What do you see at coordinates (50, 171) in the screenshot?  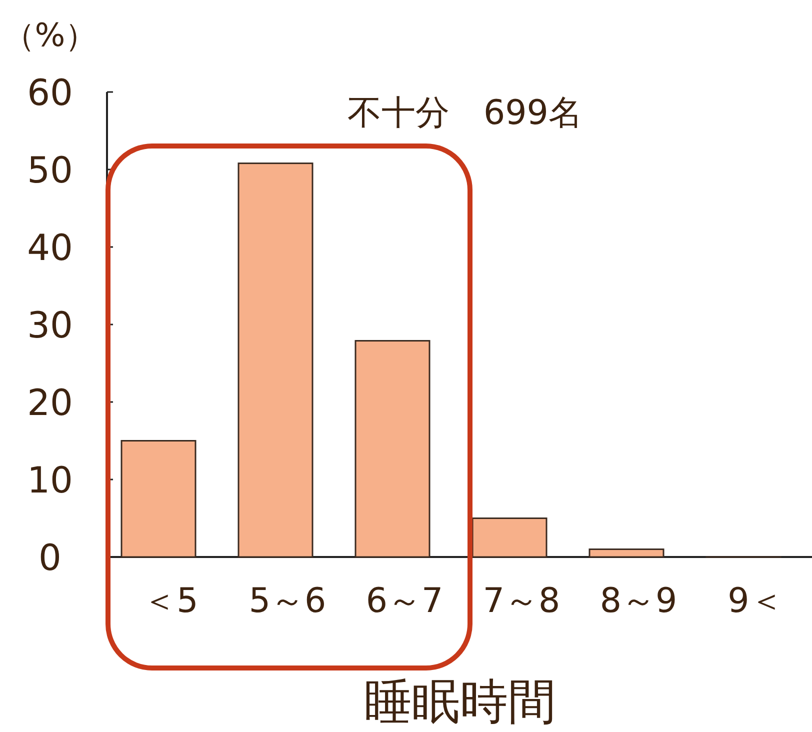 I see `y-tick-label: 50` at bounding box center [50, 171].